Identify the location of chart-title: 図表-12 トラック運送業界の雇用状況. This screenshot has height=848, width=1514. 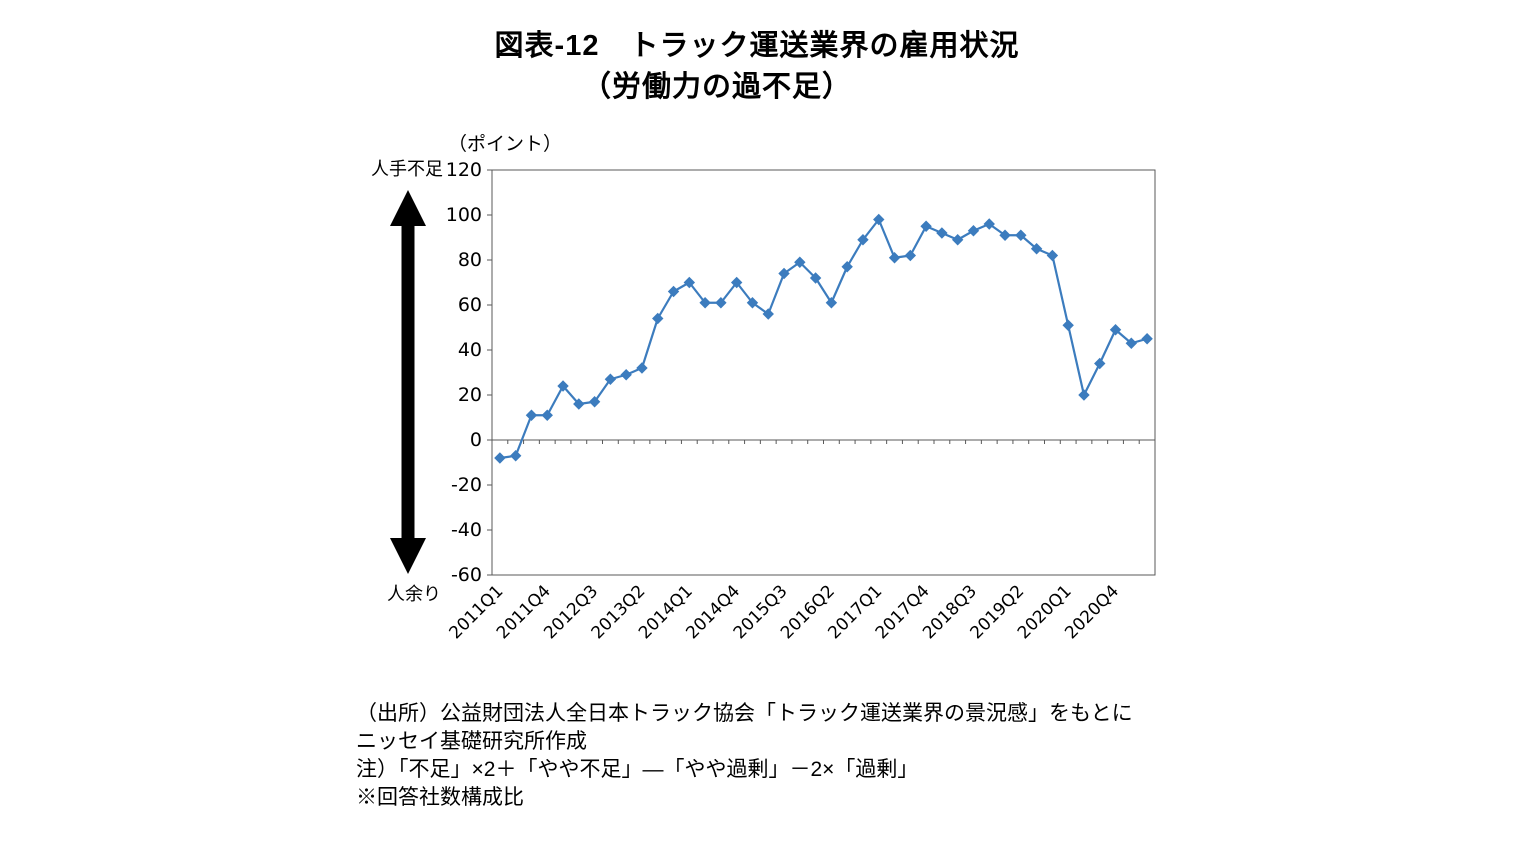
(757, 46).